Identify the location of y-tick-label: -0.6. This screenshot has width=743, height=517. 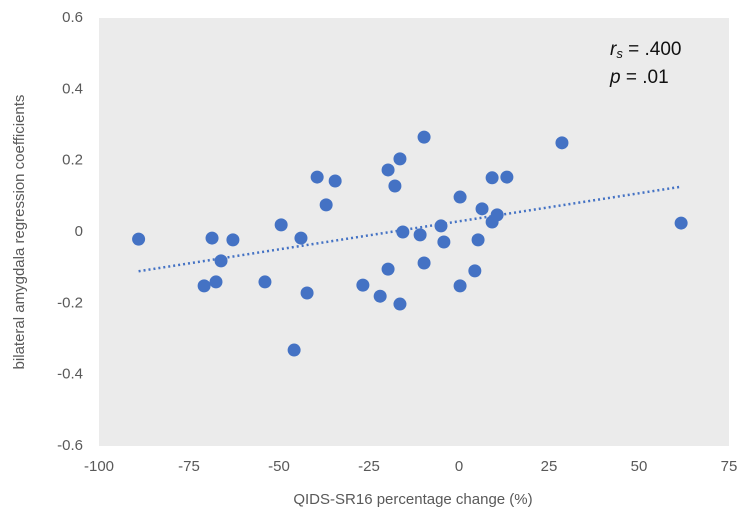
(70, 445).